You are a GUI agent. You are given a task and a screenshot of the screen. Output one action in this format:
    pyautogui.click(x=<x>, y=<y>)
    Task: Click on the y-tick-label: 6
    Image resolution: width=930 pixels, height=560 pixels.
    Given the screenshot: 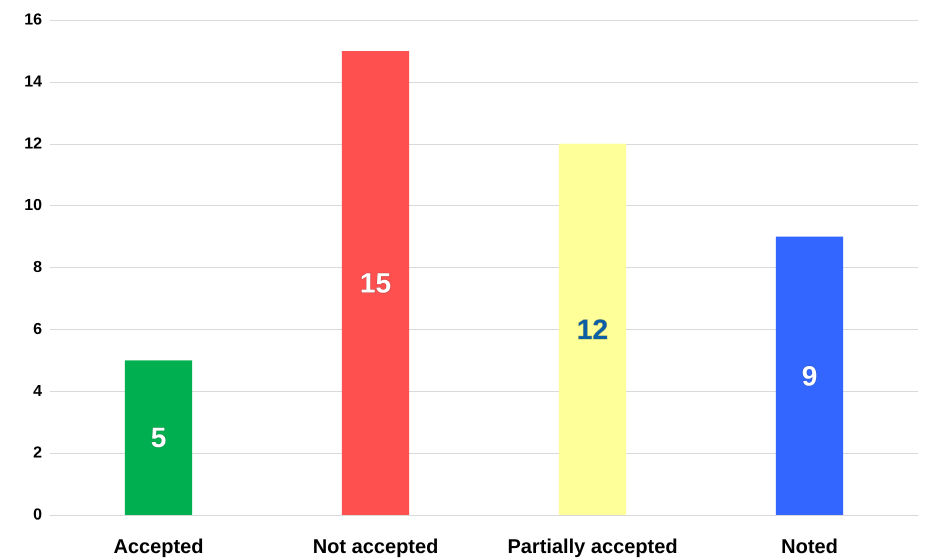 What is the action you would take?
    pyautogui.click(x=37, y=329)
    